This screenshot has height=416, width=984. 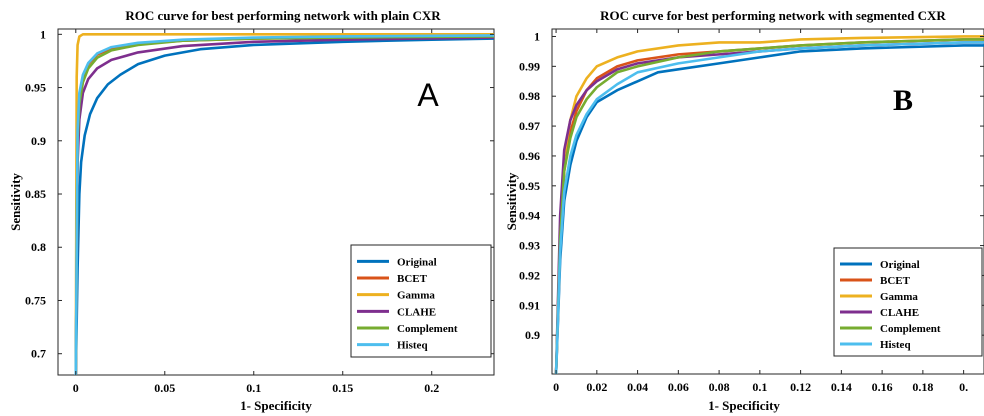 I want to click on y-tick-label: 0.96, so click(x=529, y=156).